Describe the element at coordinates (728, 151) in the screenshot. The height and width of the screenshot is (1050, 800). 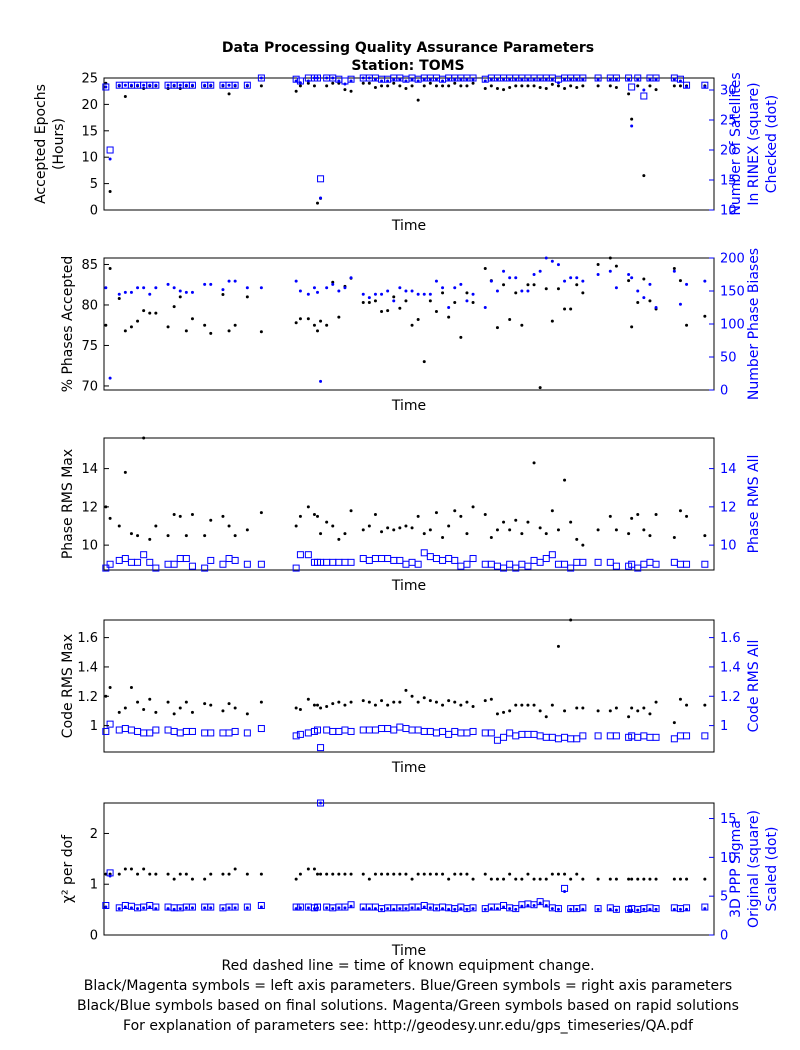
I see `right-tick-label: 20` at that location.